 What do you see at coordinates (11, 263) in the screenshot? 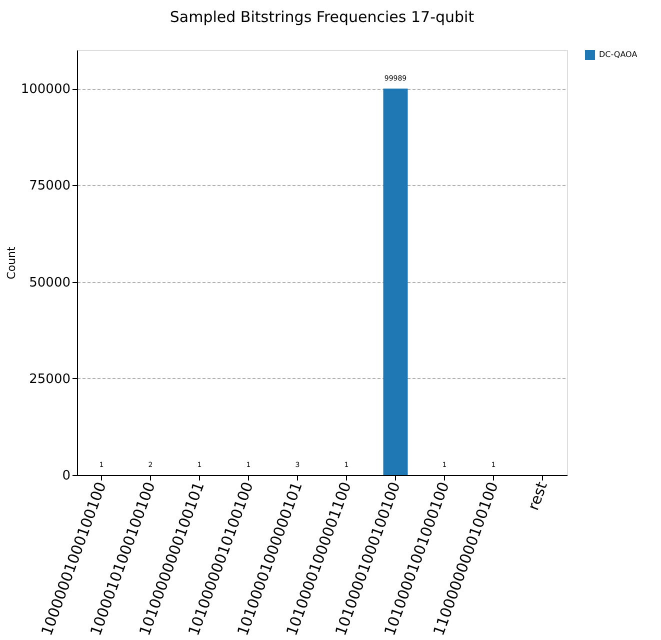
I see `y-axis-title: Count` at bounding box center [11, 263].